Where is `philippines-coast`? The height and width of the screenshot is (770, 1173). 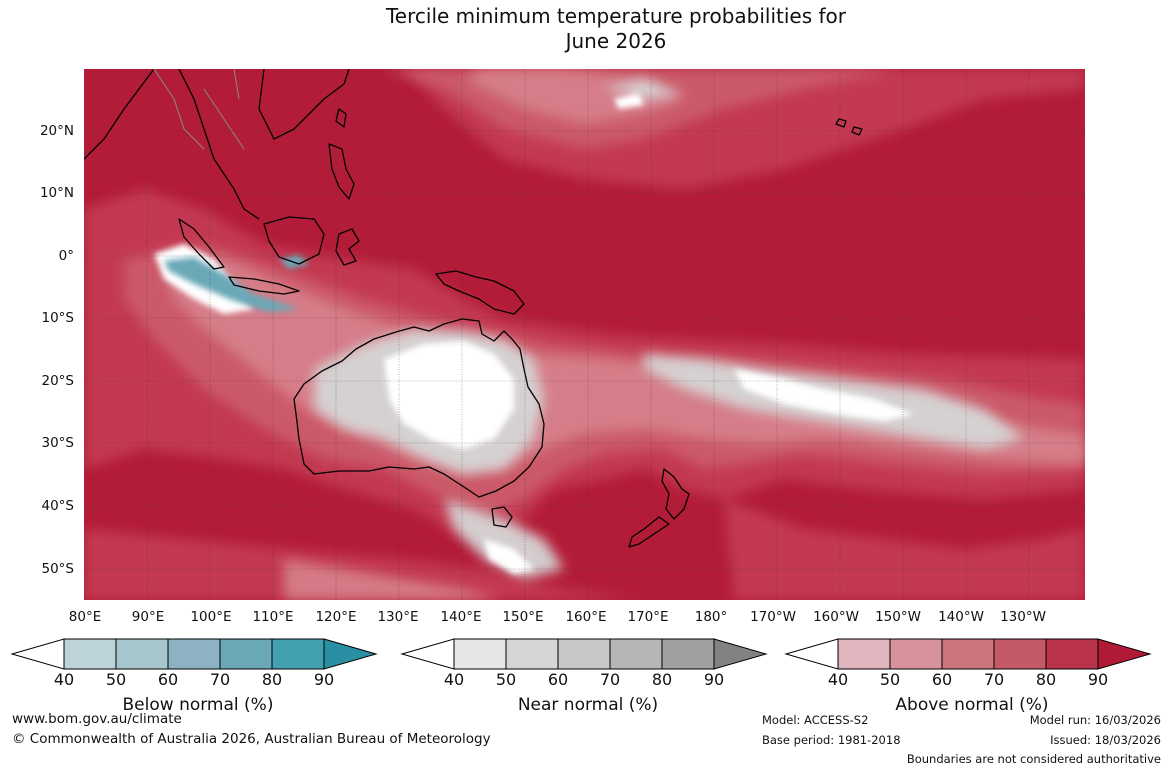 philippines-coast is located at coordinates (341, 171).